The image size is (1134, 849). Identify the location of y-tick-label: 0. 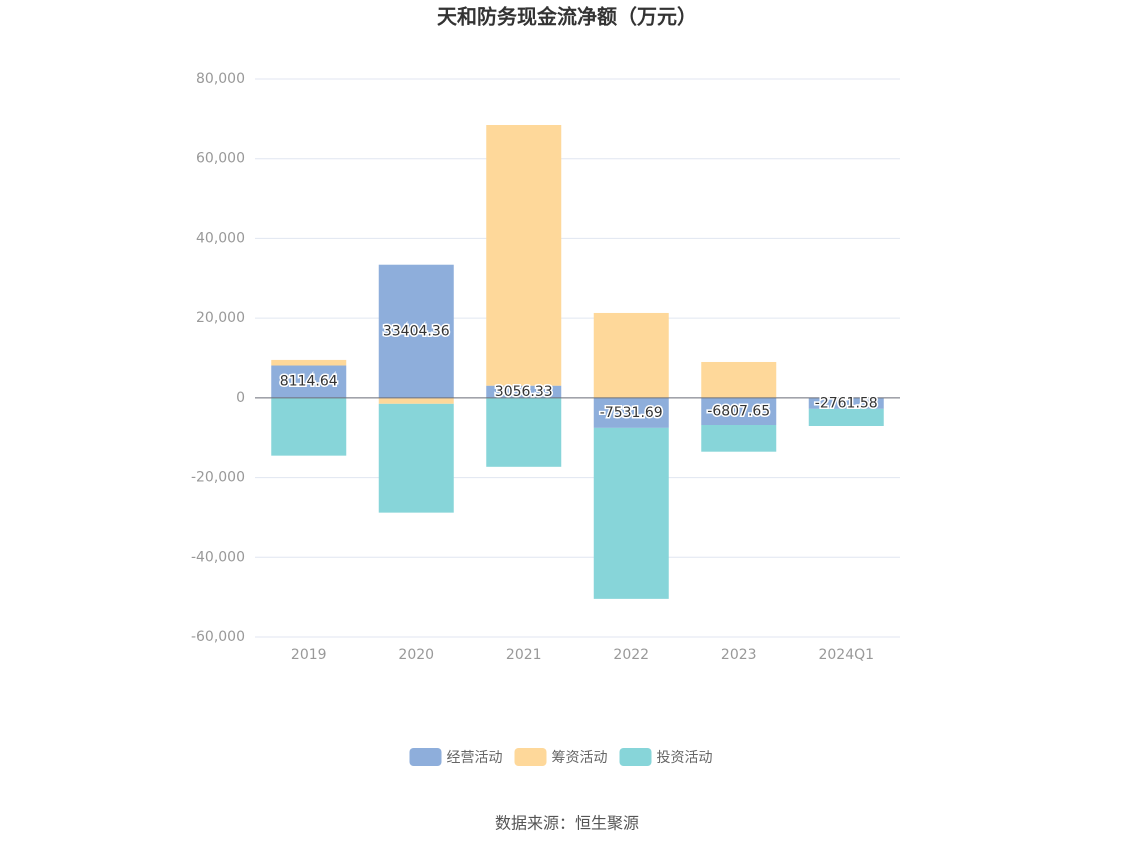
(240, 398).